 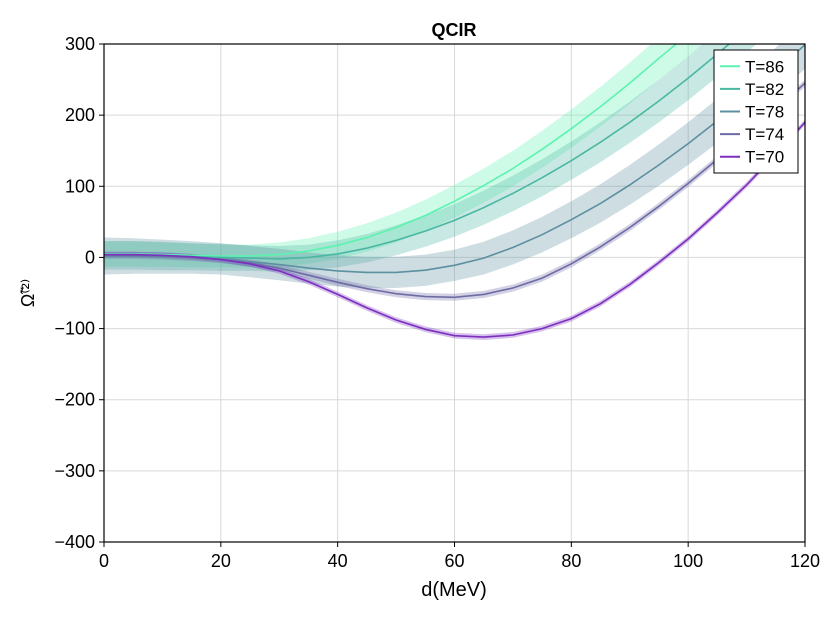 What do you see at coordinates (80, 115) in the screenshot?
I see `y-tick-label: 200` at bounding box center [80, 115].